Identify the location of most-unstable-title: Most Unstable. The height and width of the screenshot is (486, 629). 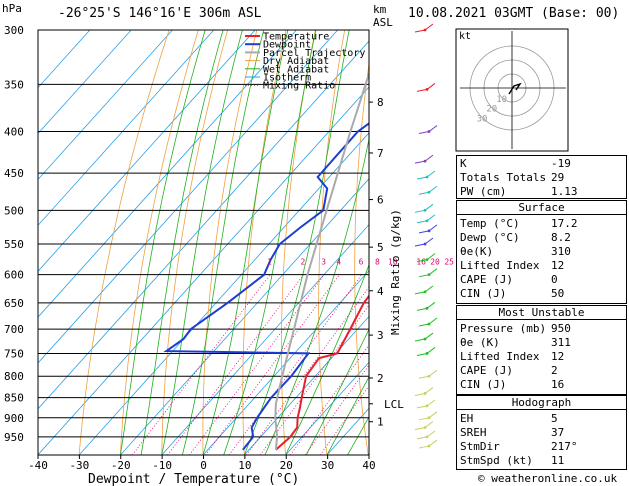
(541, 313).